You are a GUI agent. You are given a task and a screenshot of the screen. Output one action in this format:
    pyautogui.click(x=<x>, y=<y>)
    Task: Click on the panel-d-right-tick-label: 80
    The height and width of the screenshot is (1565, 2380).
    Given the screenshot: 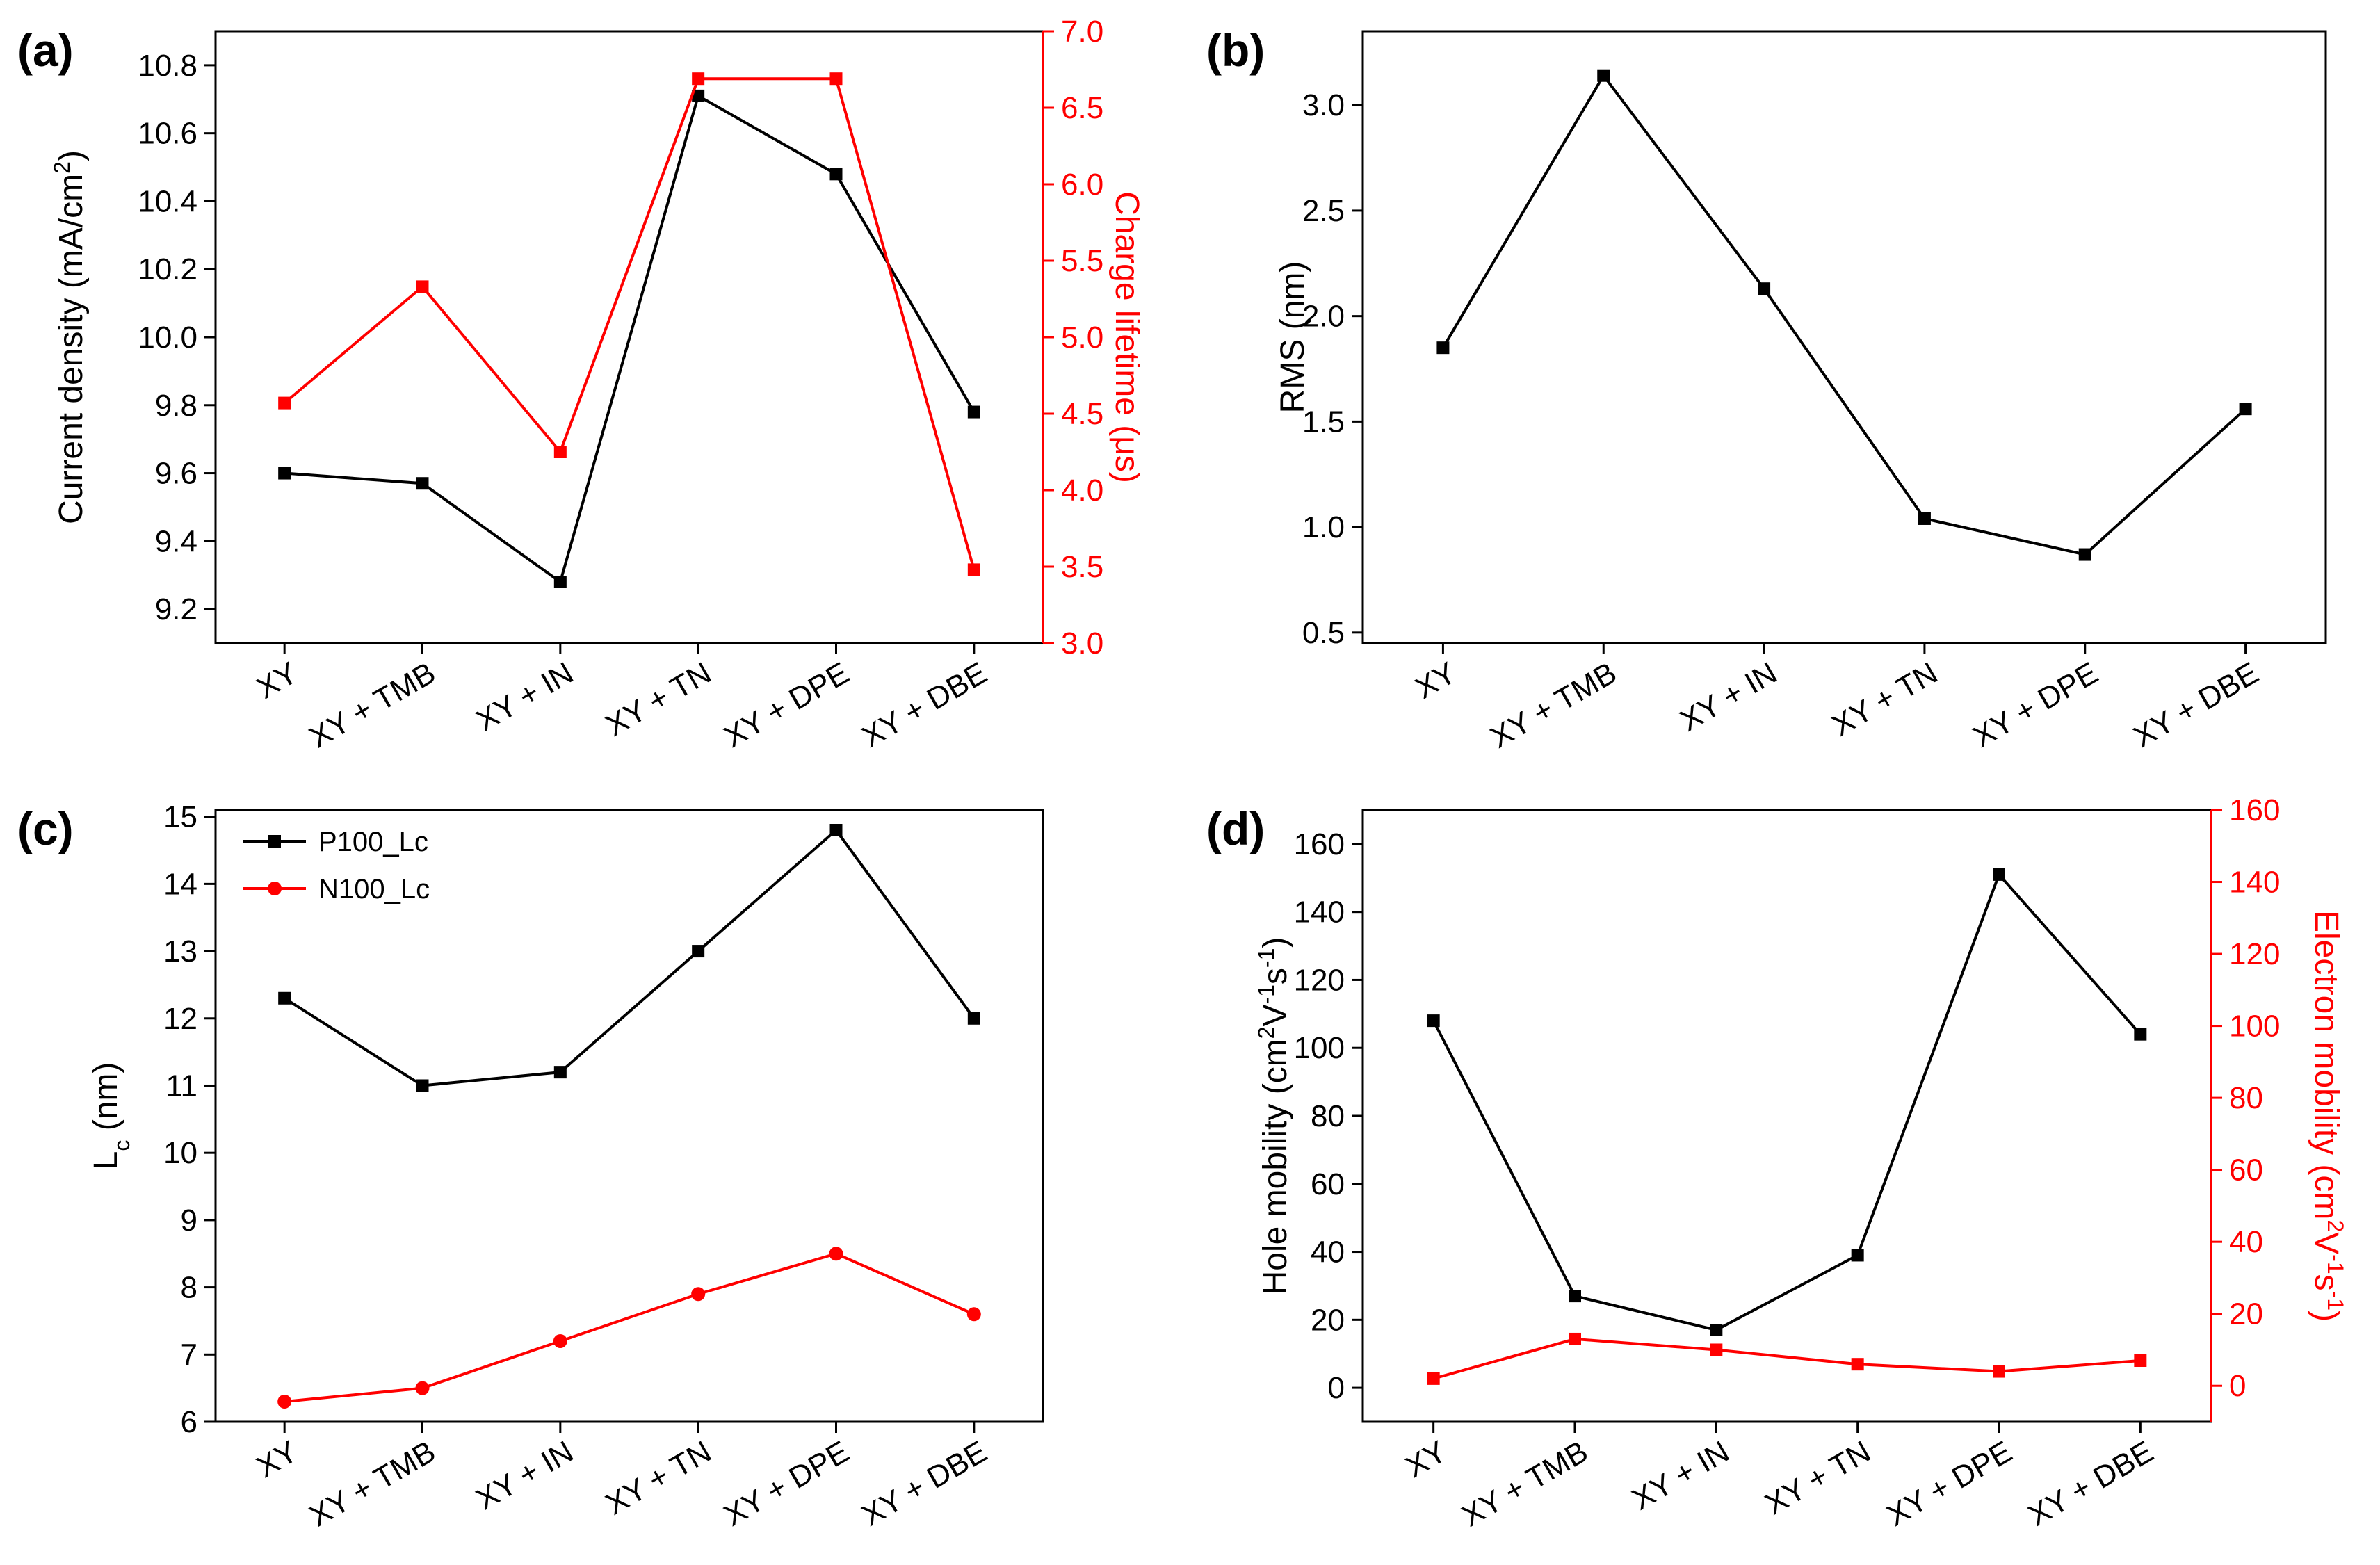 What is the action you would take?
    pyautogui.click(x=2246, y=1098)
    